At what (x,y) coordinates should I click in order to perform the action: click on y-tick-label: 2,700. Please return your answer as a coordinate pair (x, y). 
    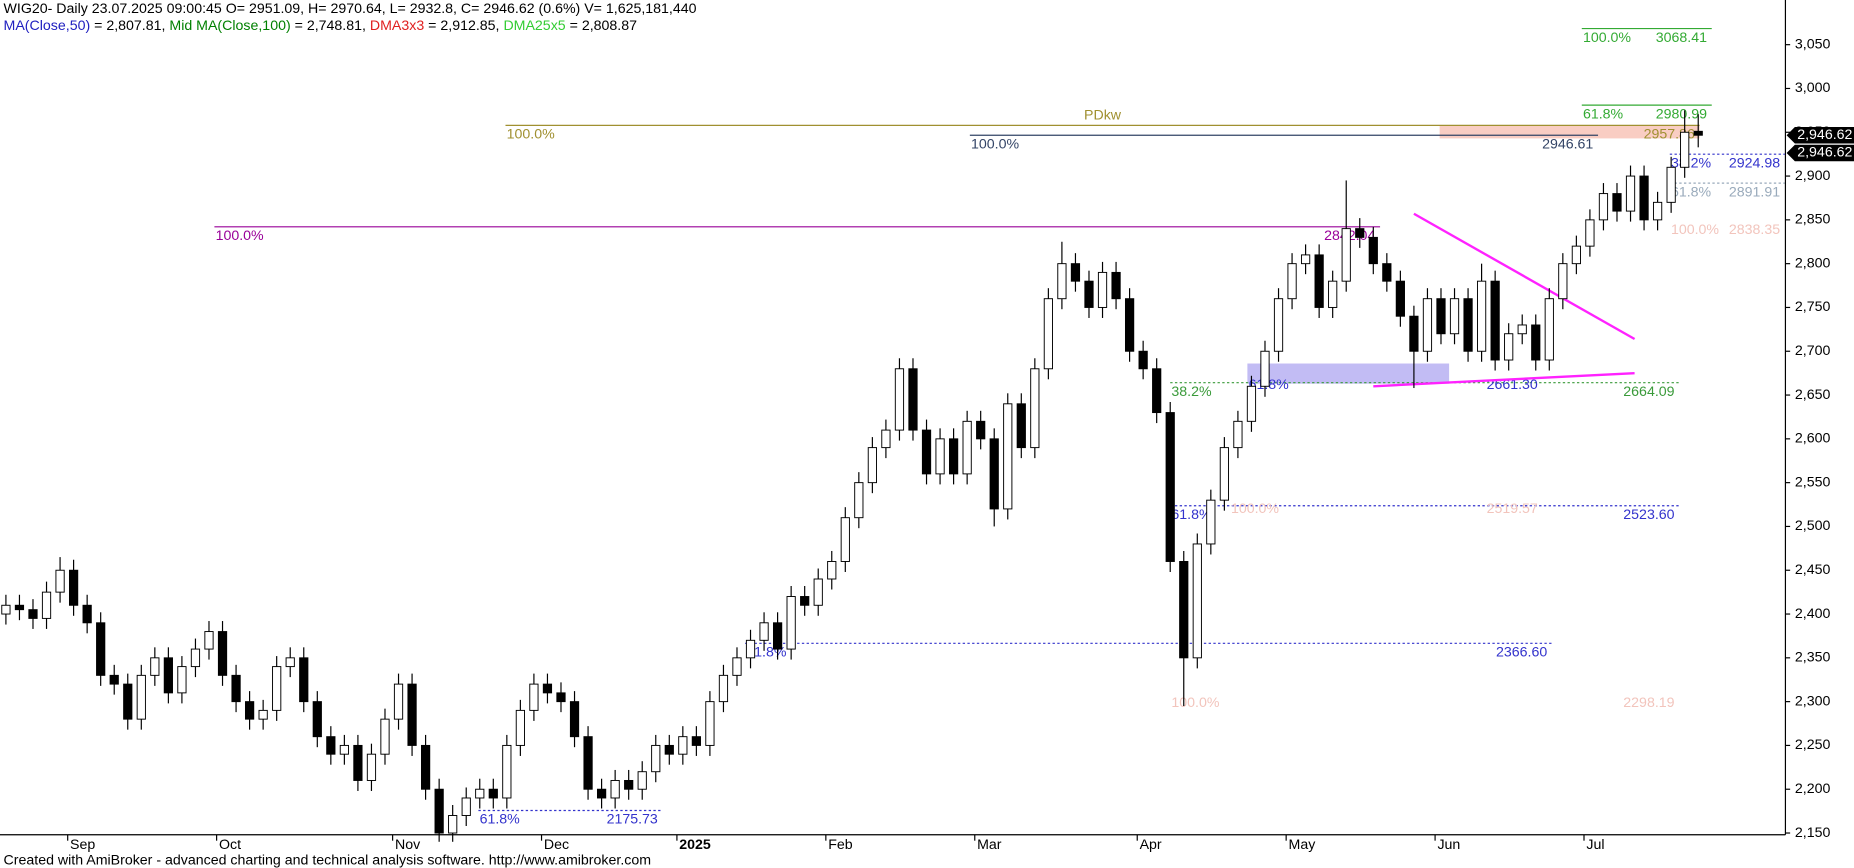
    Looking at the image, I should click on (1813, 351).